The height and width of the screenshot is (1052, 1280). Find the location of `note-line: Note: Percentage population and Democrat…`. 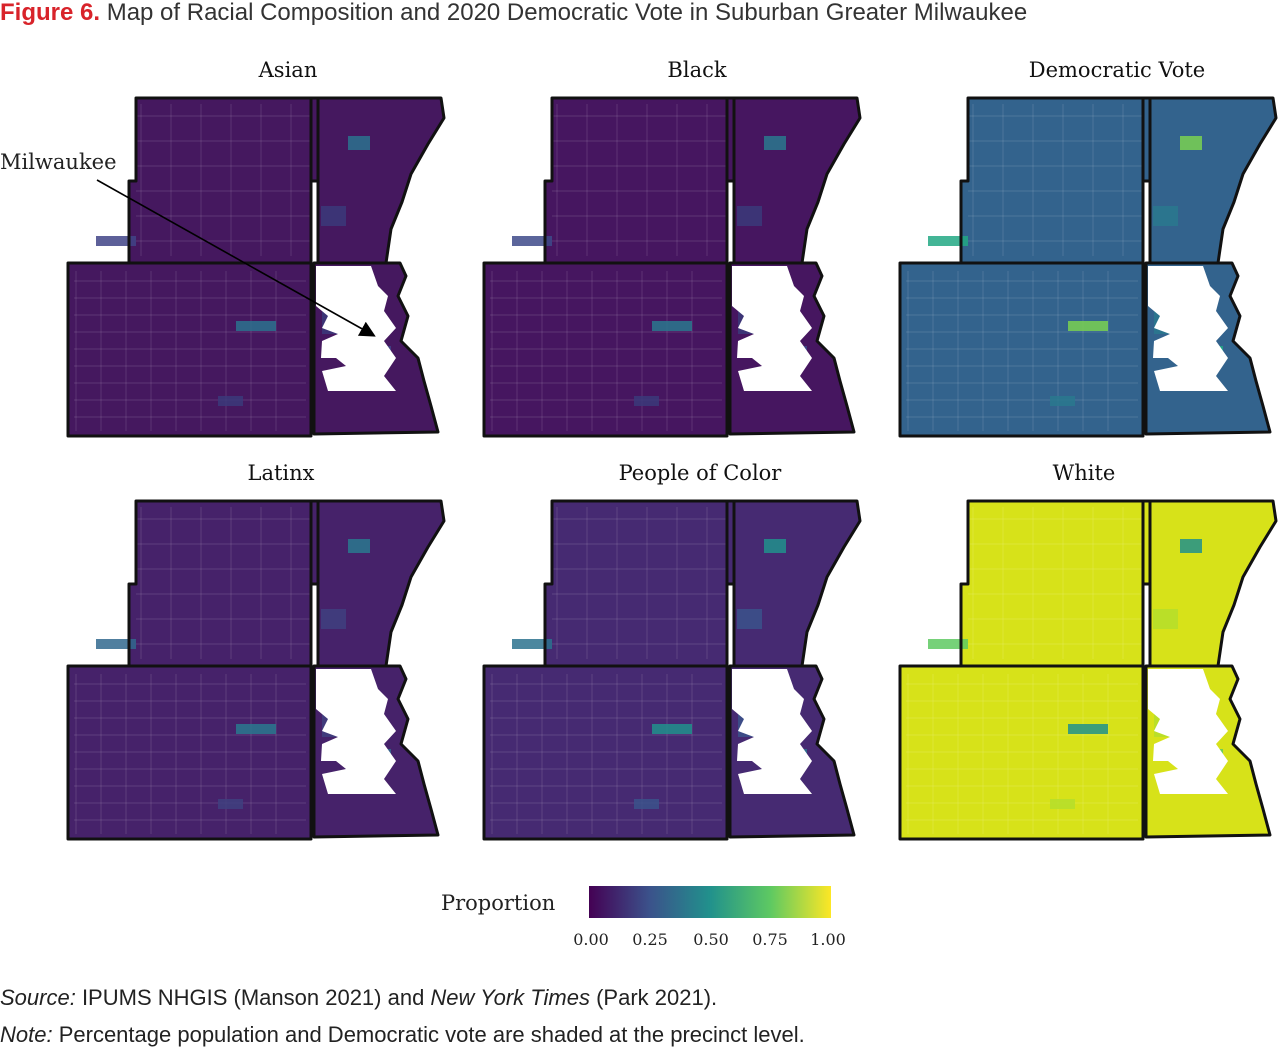

note-line: Note: Percentage population and Democrat… is located at coordinates (402, 1035).